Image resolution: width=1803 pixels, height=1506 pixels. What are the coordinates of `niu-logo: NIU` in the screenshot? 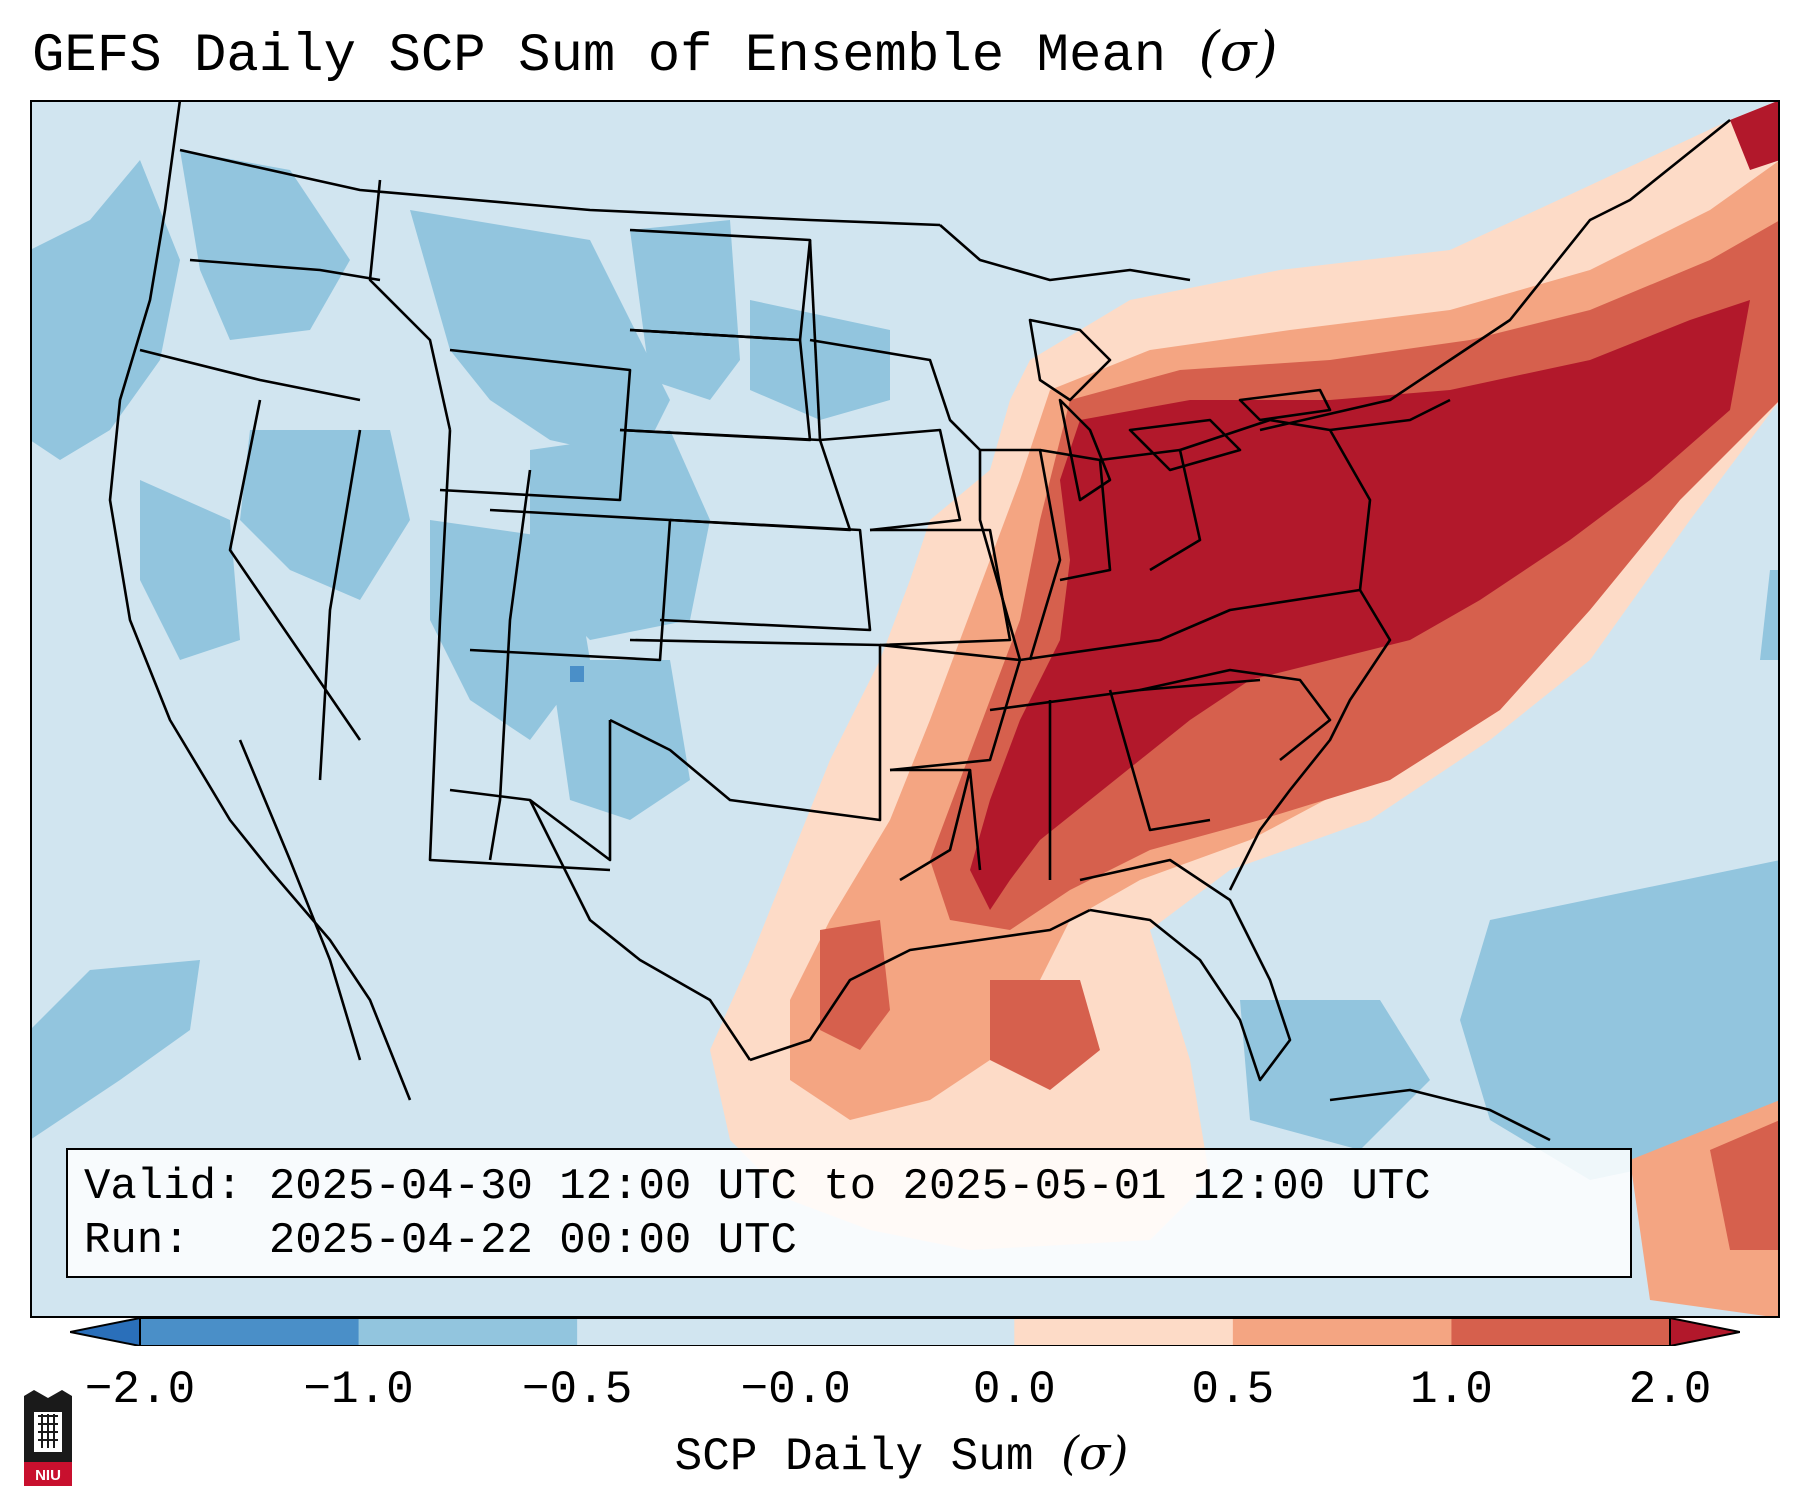 It's located at (48, 1438).